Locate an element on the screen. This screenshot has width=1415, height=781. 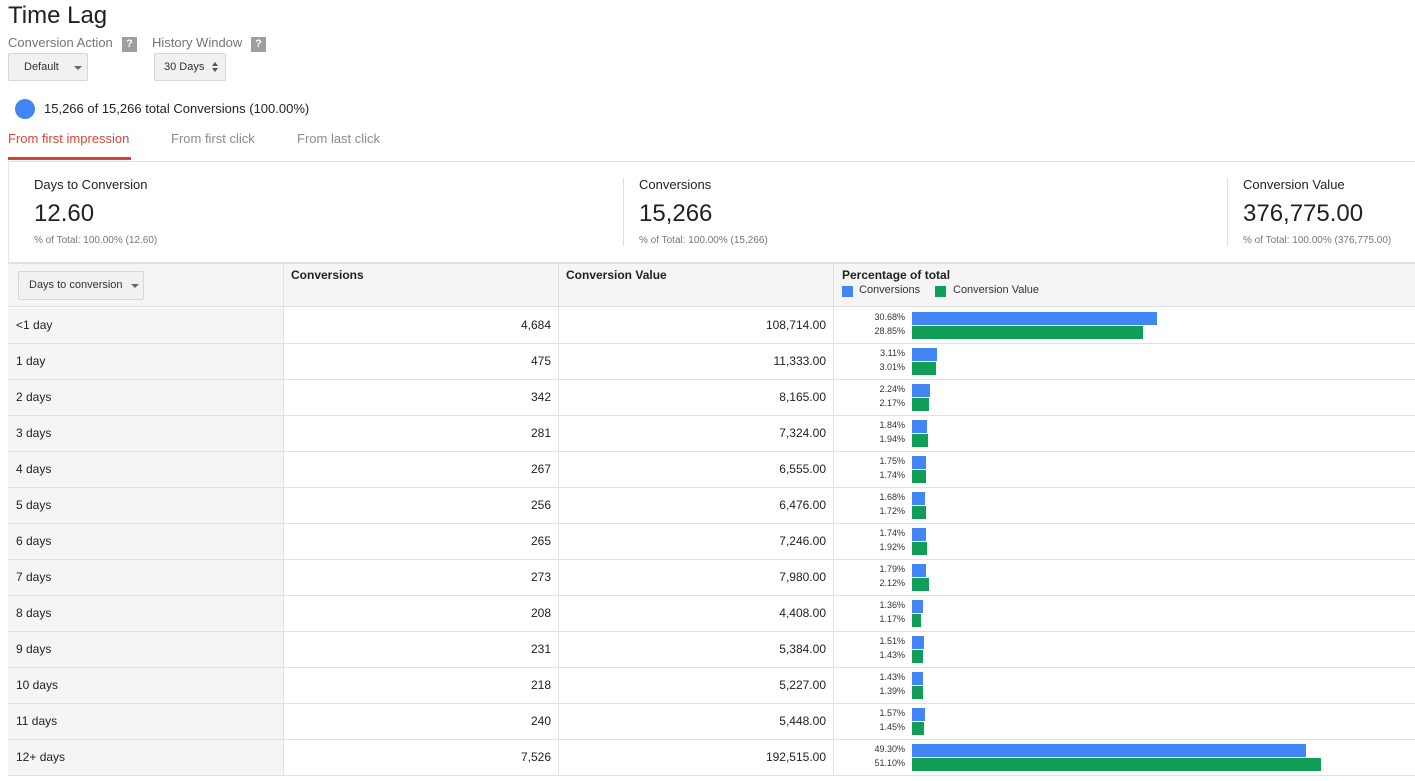
history-window-help-icon: ? is located at coordinates (258, 44).